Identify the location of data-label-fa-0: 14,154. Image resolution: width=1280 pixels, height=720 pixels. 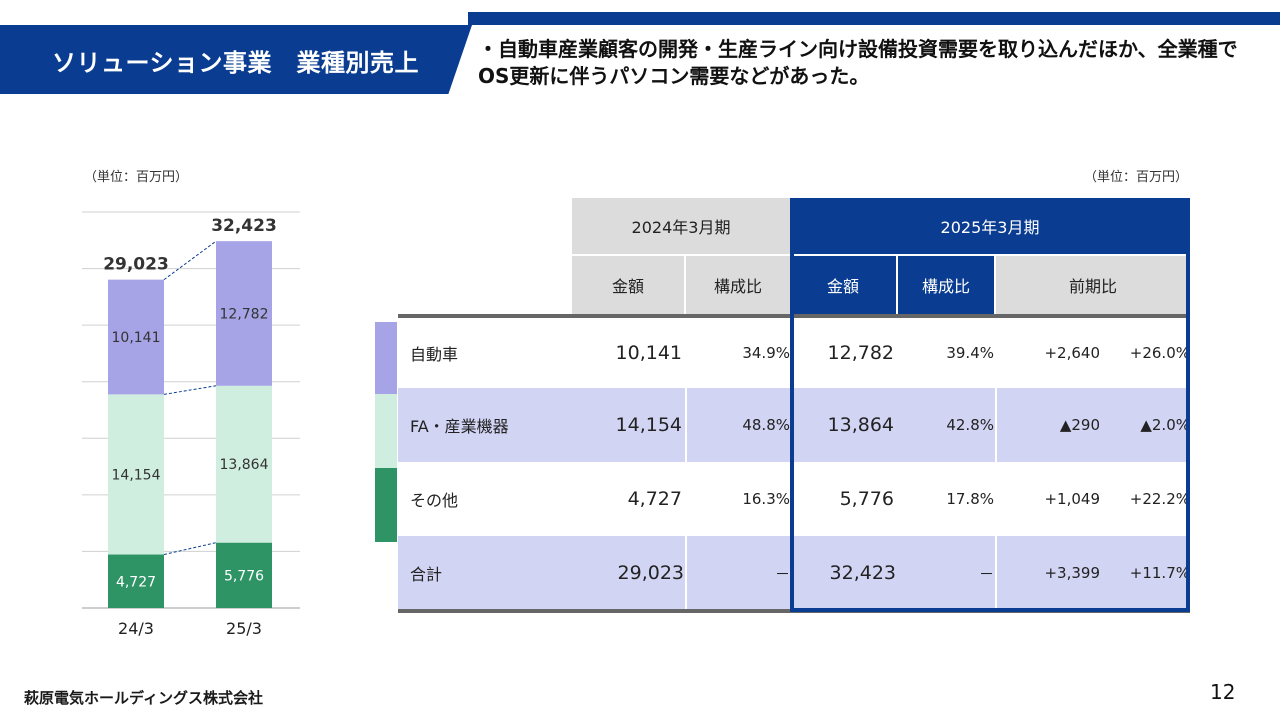
(136, 475).